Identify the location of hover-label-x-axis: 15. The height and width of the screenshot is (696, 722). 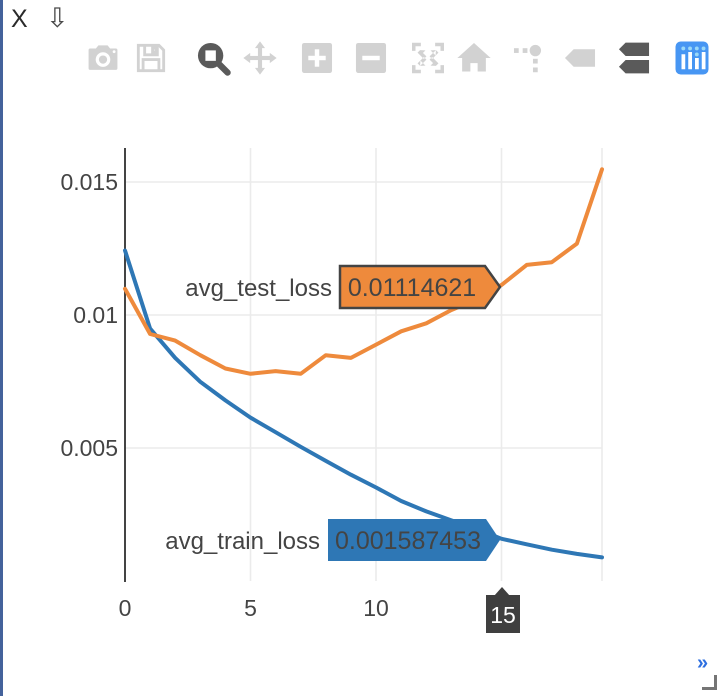
(503, 610).